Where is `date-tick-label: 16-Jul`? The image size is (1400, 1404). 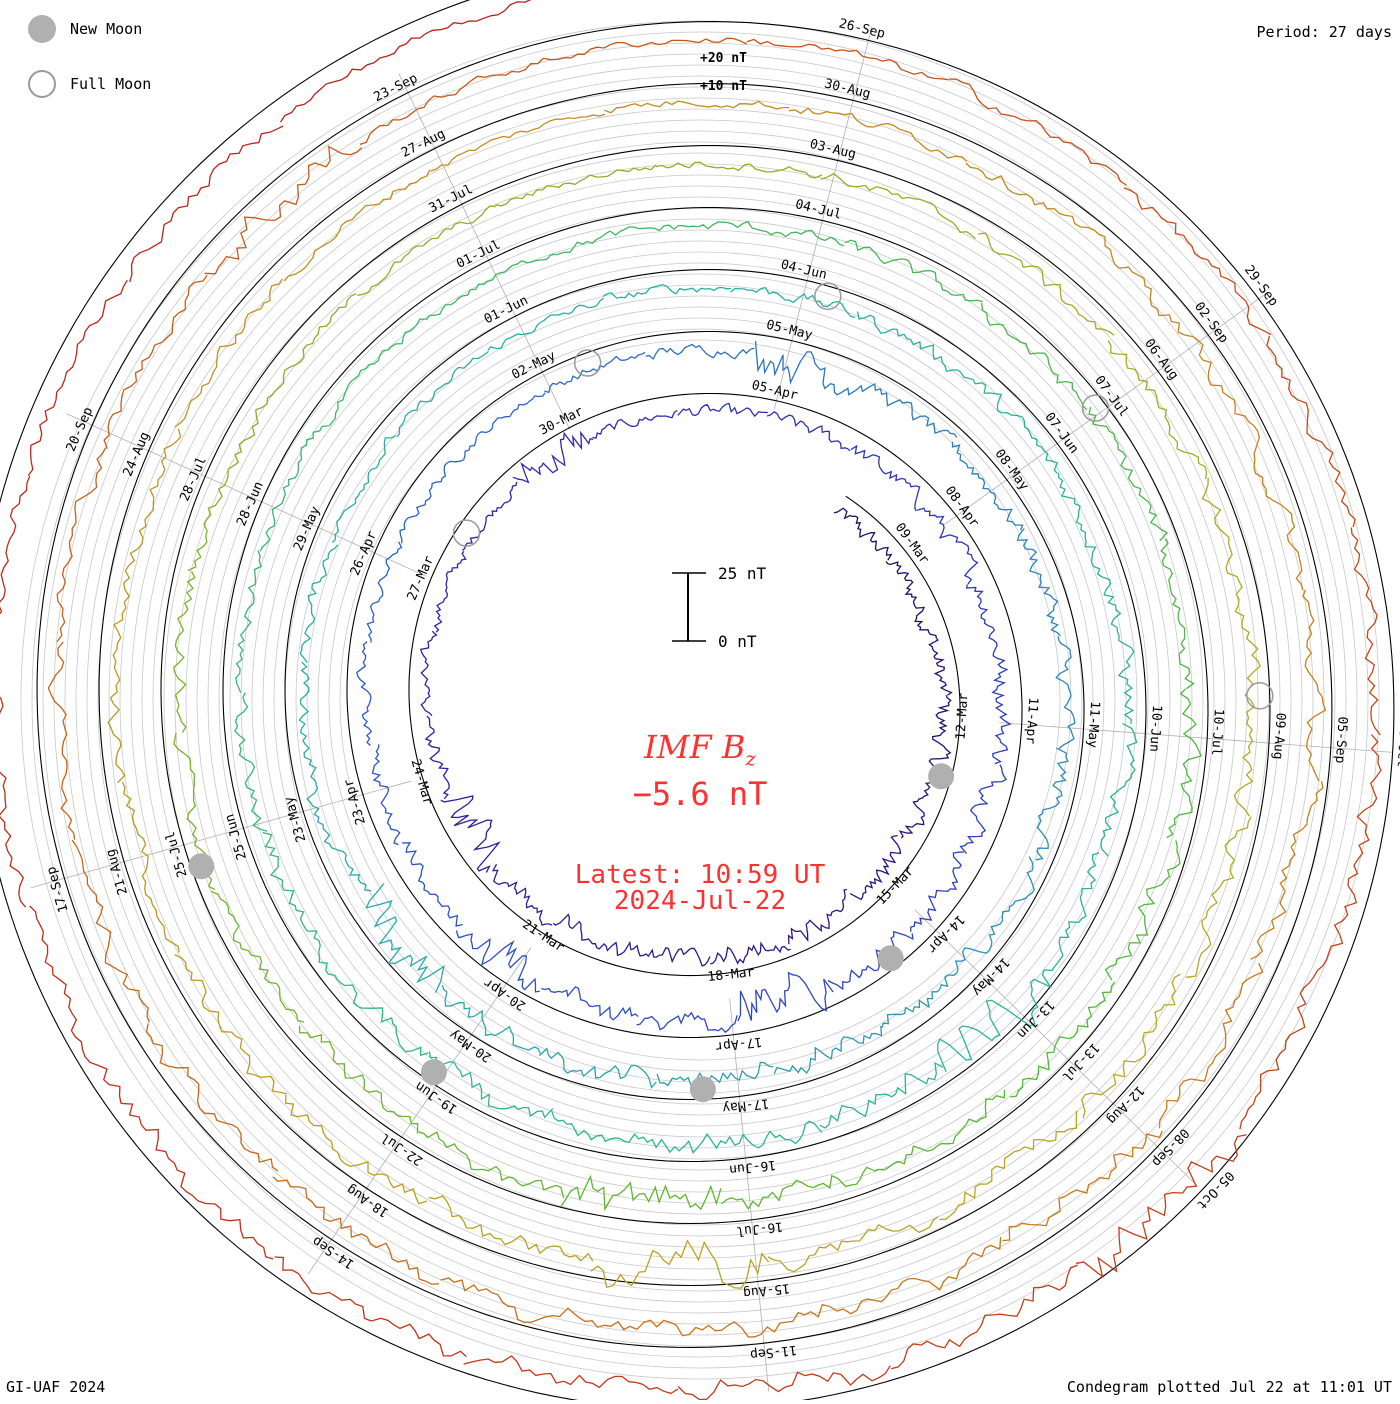
date-tick-label: 16-Jul is located at coordinates (759, 1228).